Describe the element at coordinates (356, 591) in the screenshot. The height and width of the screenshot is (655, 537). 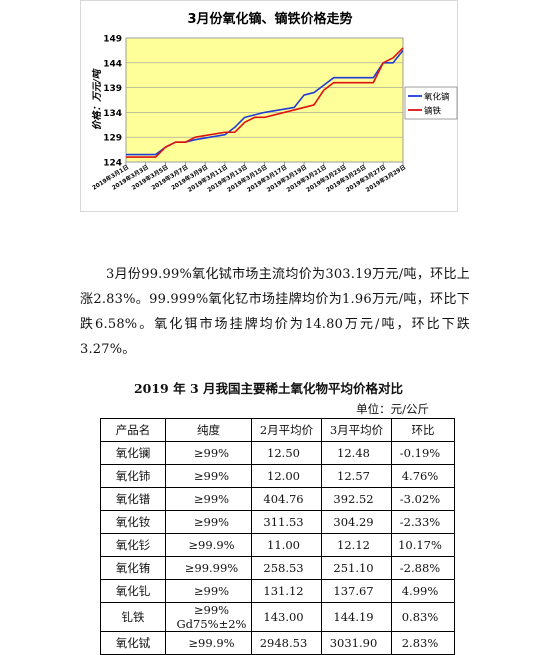
I see `cell-mar-avg: 137.67` at that location.